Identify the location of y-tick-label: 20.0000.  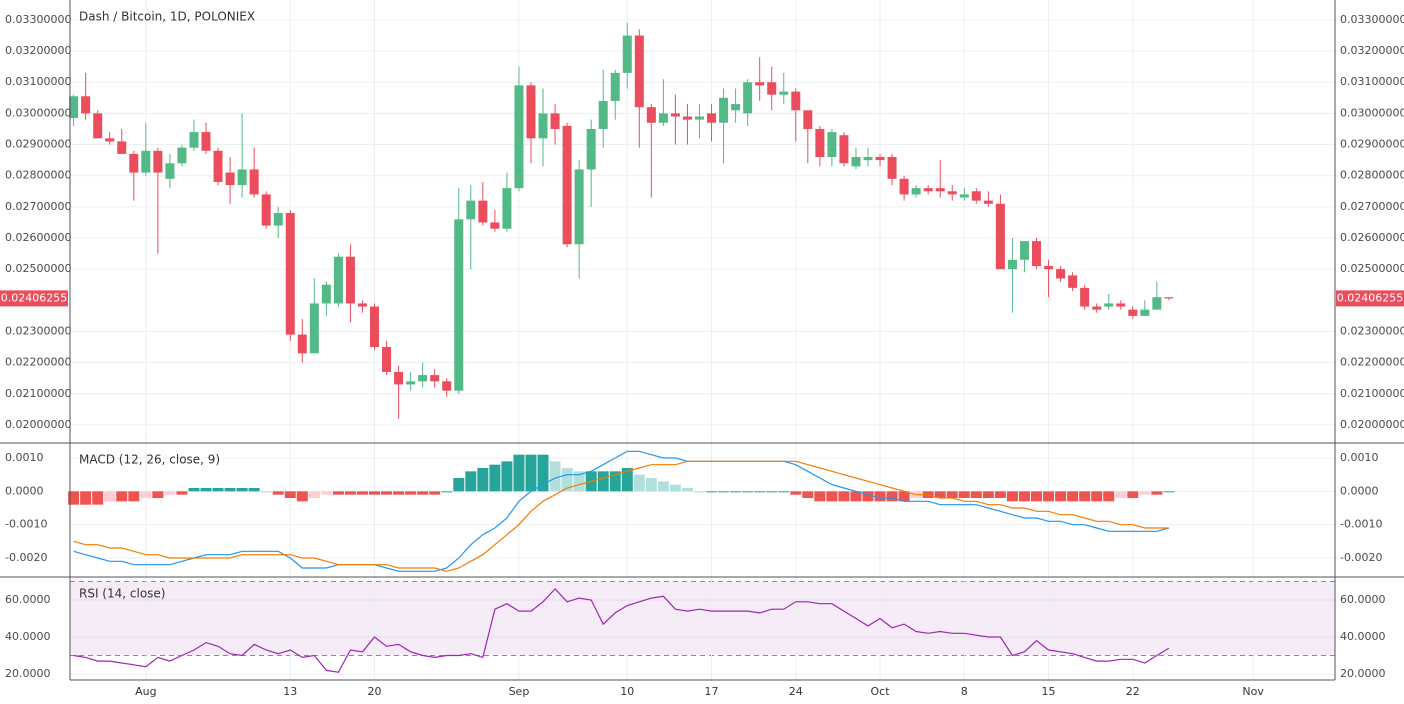
(1363, 673).